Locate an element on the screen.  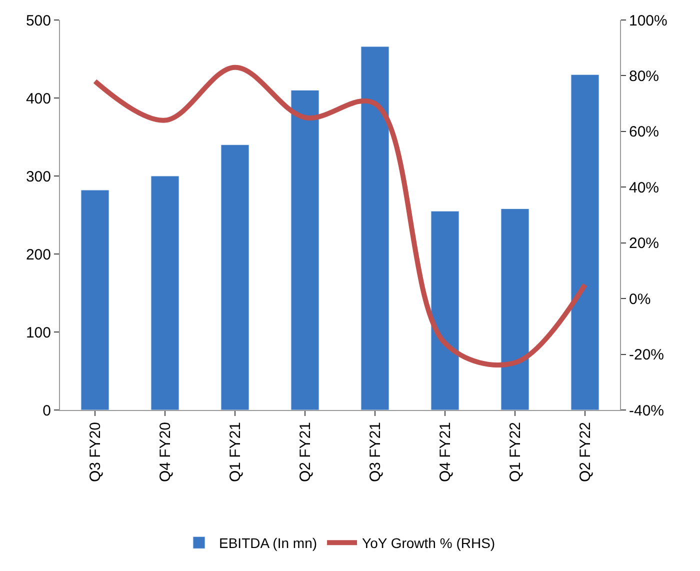
x-tick-label: Q3 FY20 is located at coordinates (95, 452).